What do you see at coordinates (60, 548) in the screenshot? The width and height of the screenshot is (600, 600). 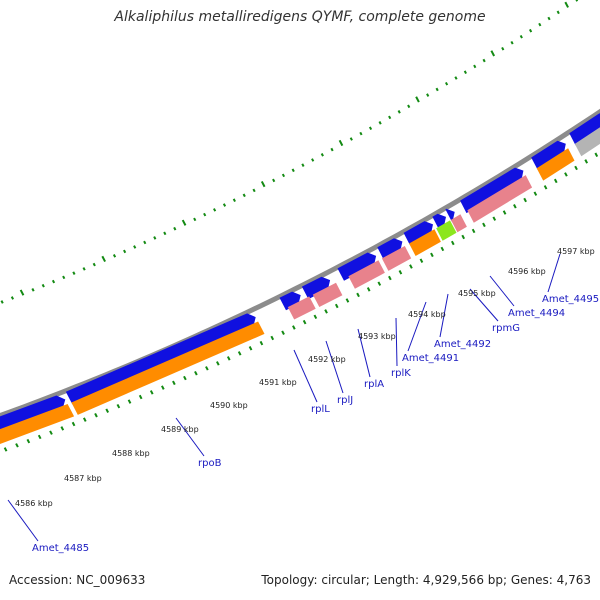 I see `gene-label: Amet_4485` at bounding box center [60, 548].